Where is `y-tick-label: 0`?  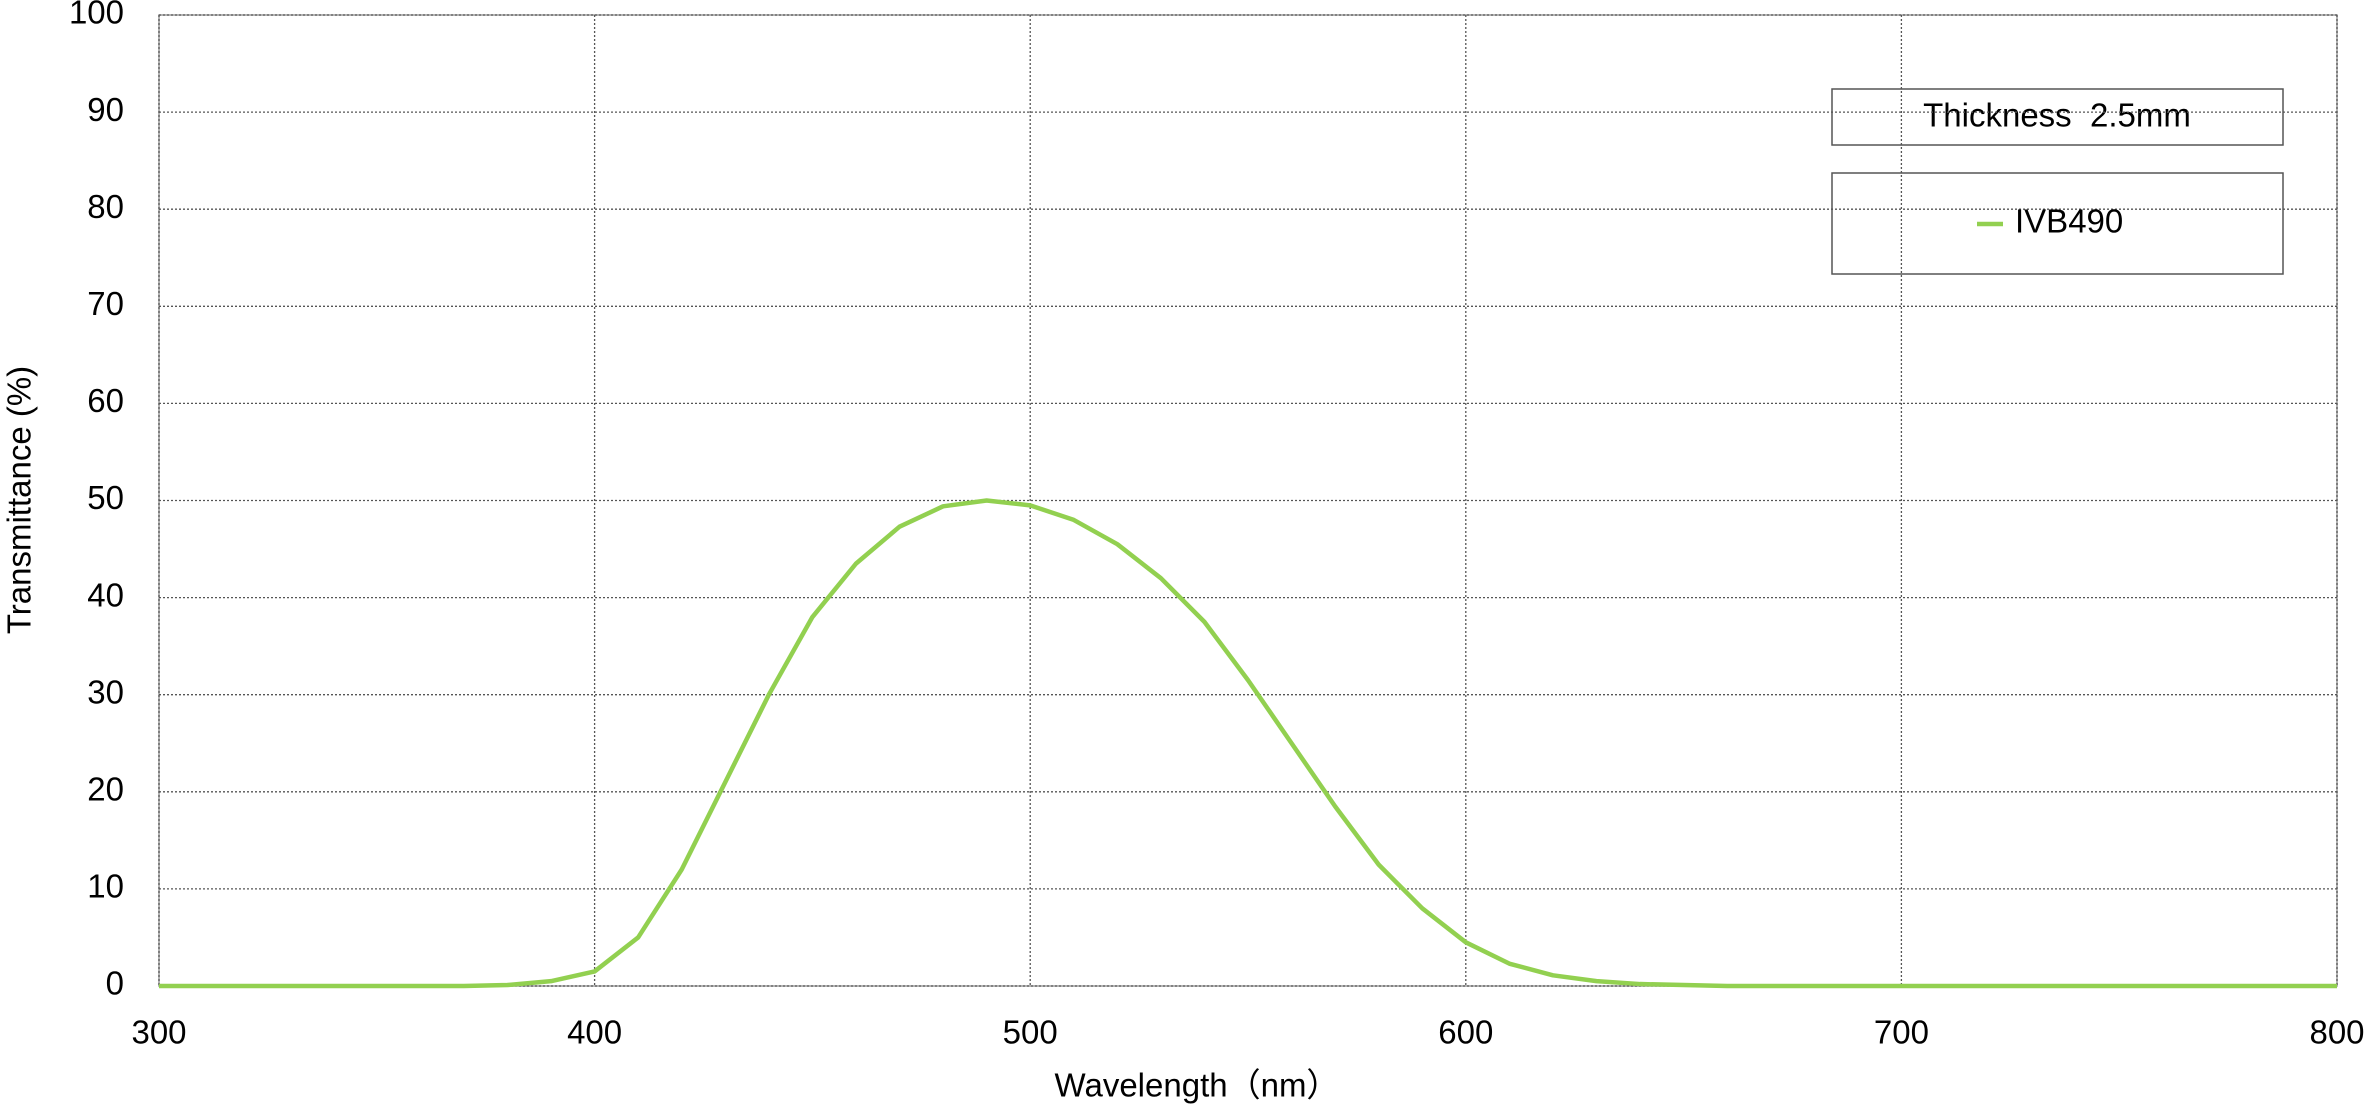
y-tick-label: 0 is located at coordinates (115, 983).